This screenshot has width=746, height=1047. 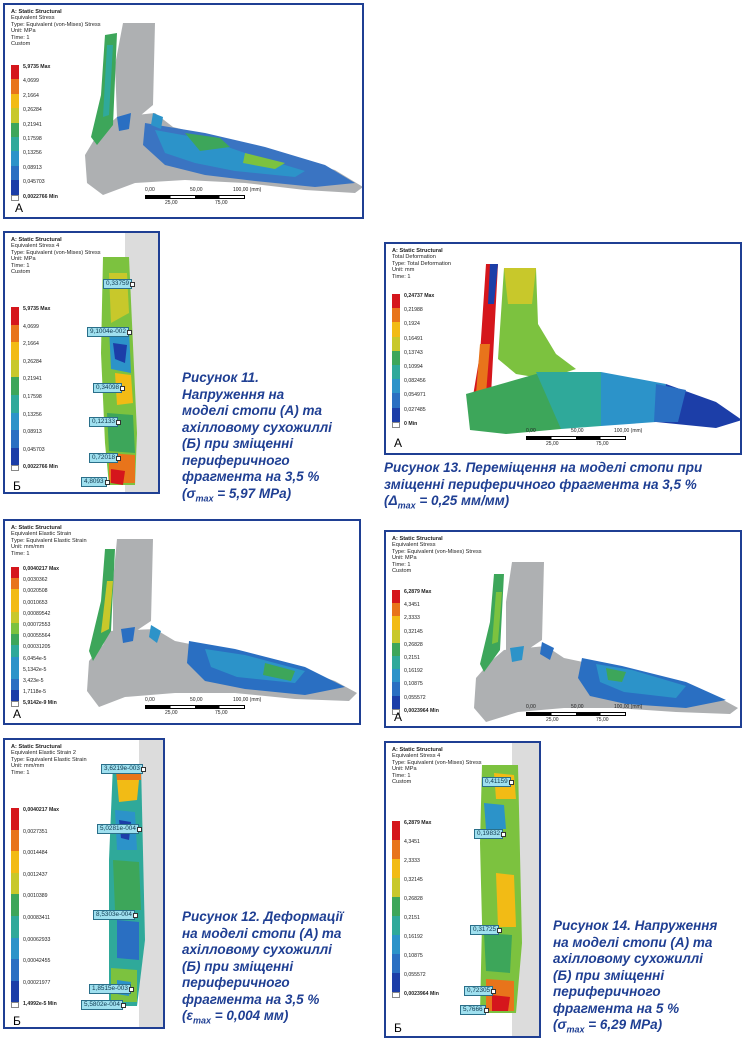 What do you see at coordinates (35, 580) in the screenshot?
I see `legend-label: 0,0030362` at bounding box center [35, 580].